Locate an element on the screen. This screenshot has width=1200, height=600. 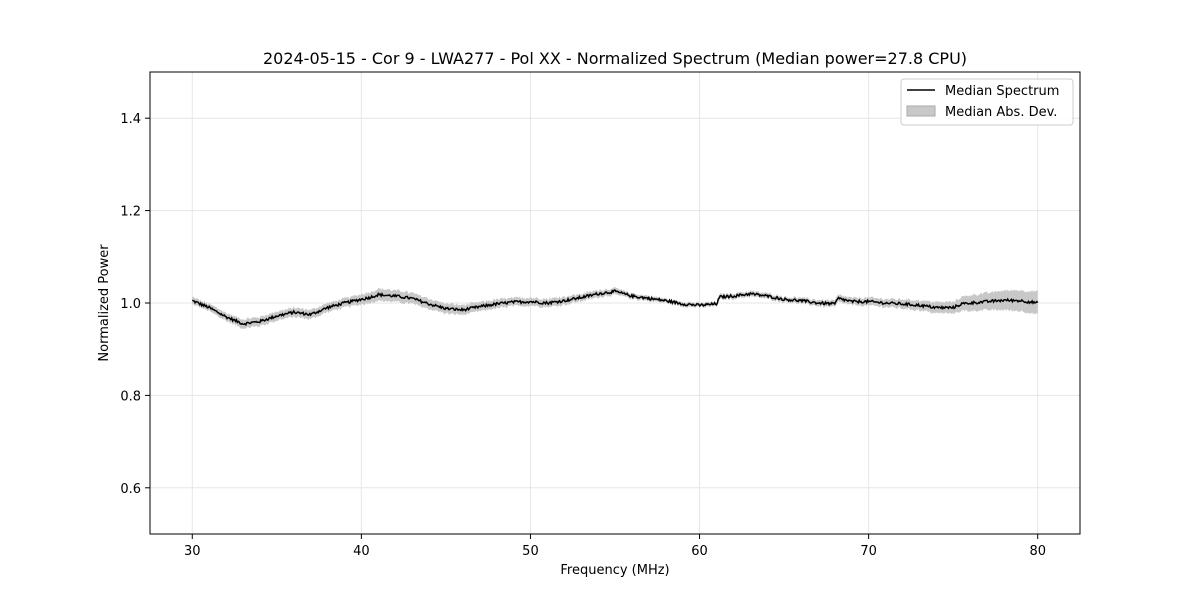
y-tick-label: 0.6 is located at coordinates (130, 489).